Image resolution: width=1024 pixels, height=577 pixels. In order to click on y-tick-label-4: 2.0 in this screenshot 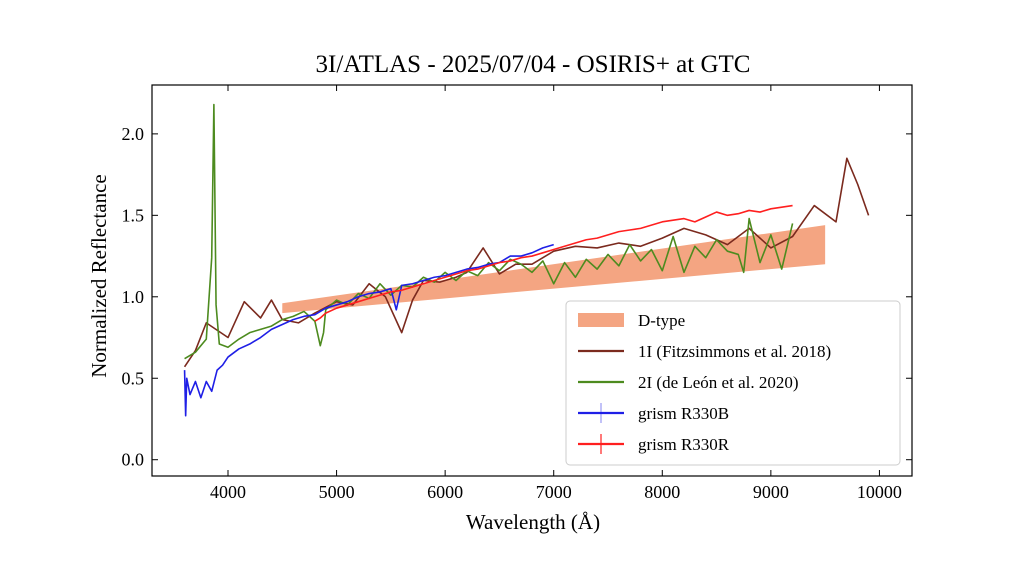, I will do `click(133, 134)`.